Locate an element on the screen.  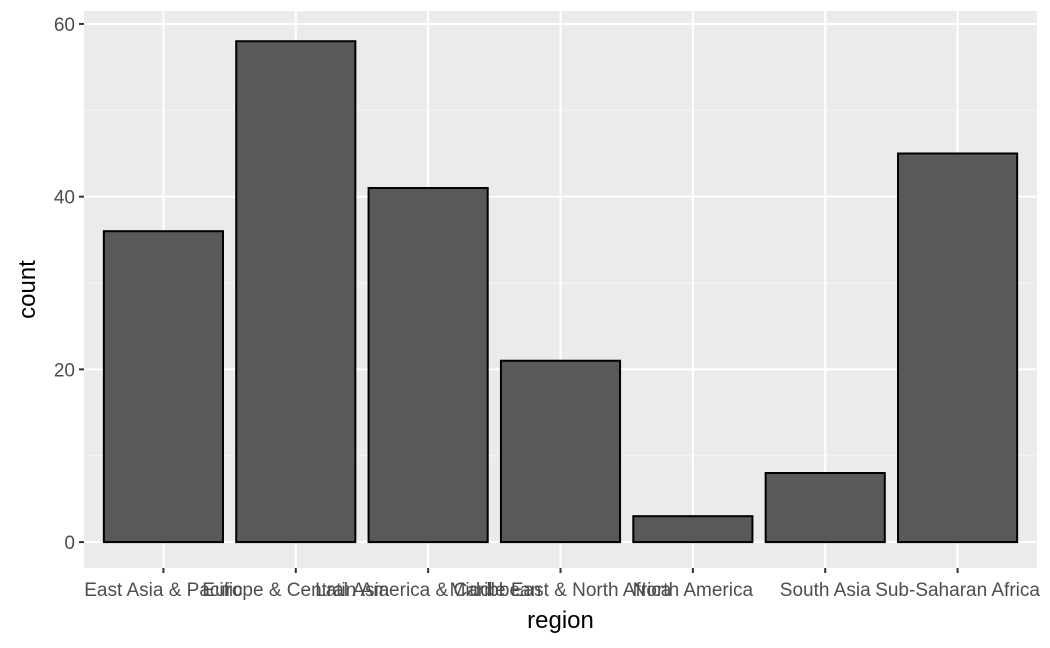
y-tick-label: 0 is located at coordinates (69, 543).